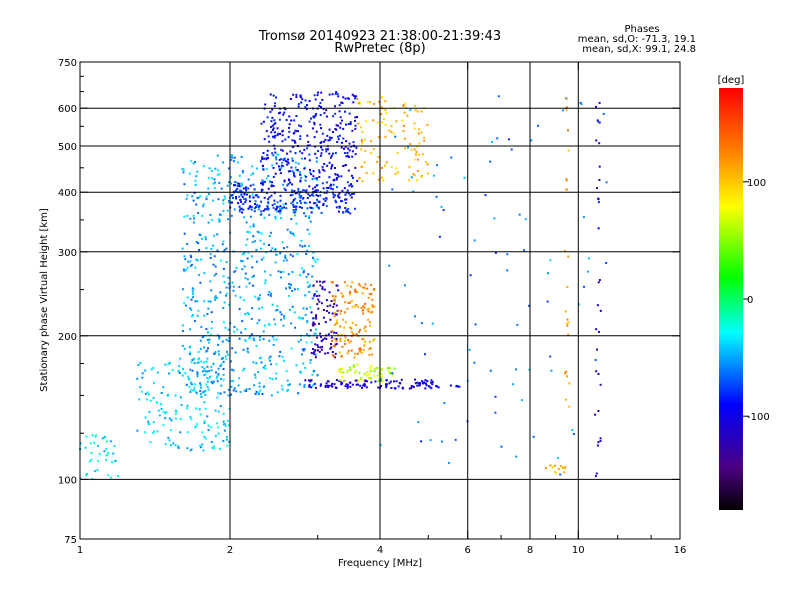 The height and width of the screenshot is (600, 800). I want to click on chart-title: Tromsø 20140923 21:38:00-21:39:43, so click(379, 36).